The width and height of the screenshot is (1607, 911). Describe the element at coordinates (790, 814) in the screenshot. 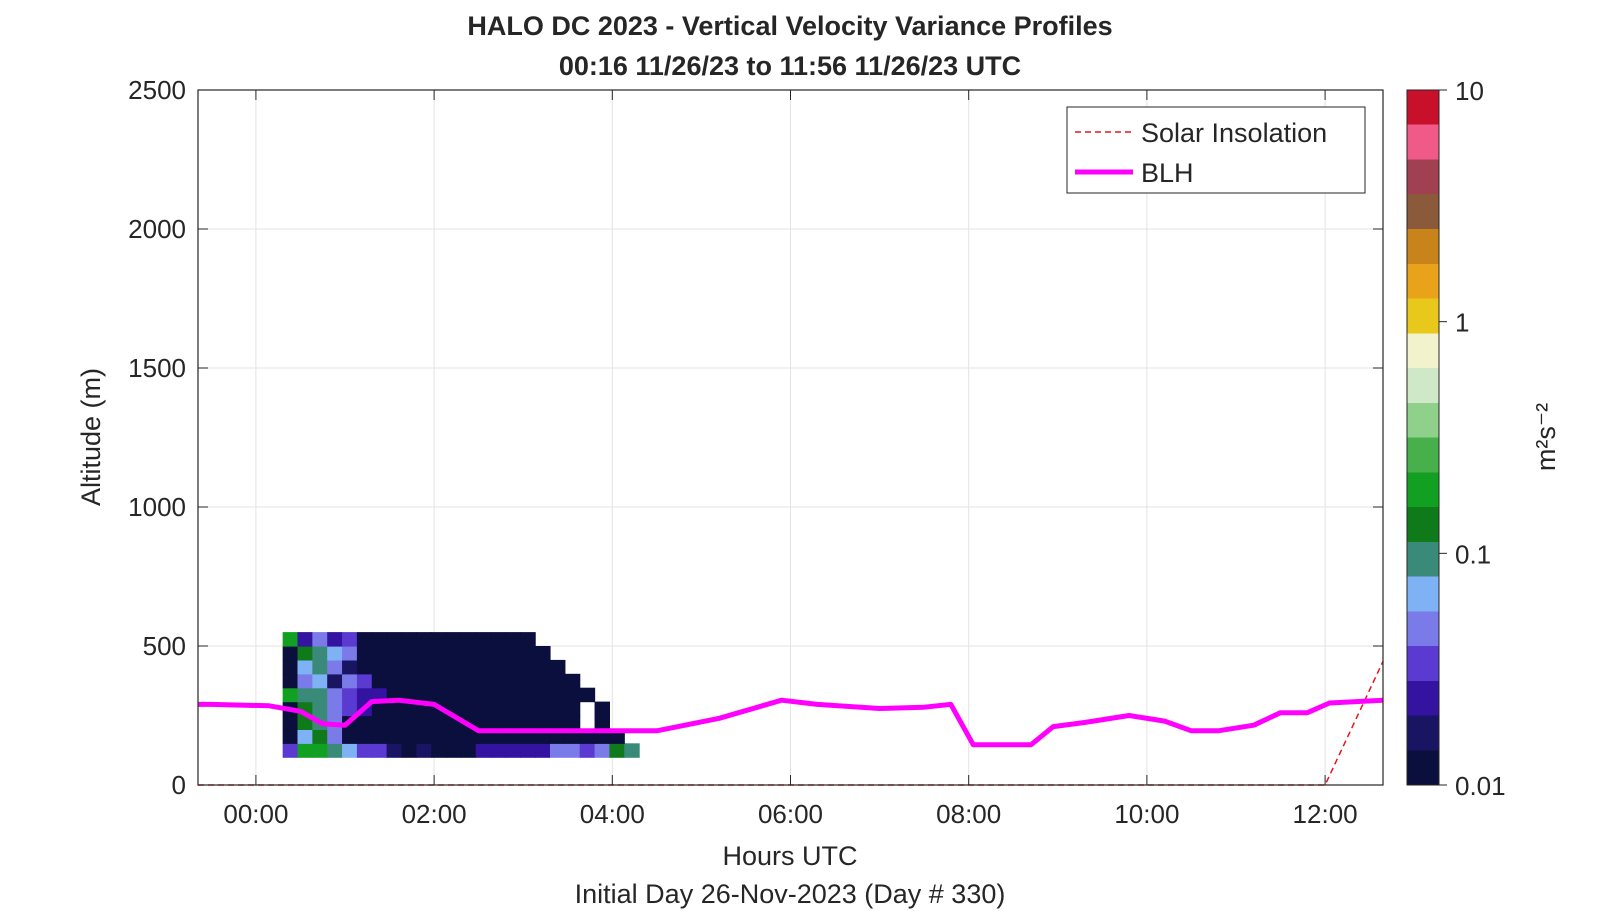

I see `x-tick-label: 06:00` at that location.